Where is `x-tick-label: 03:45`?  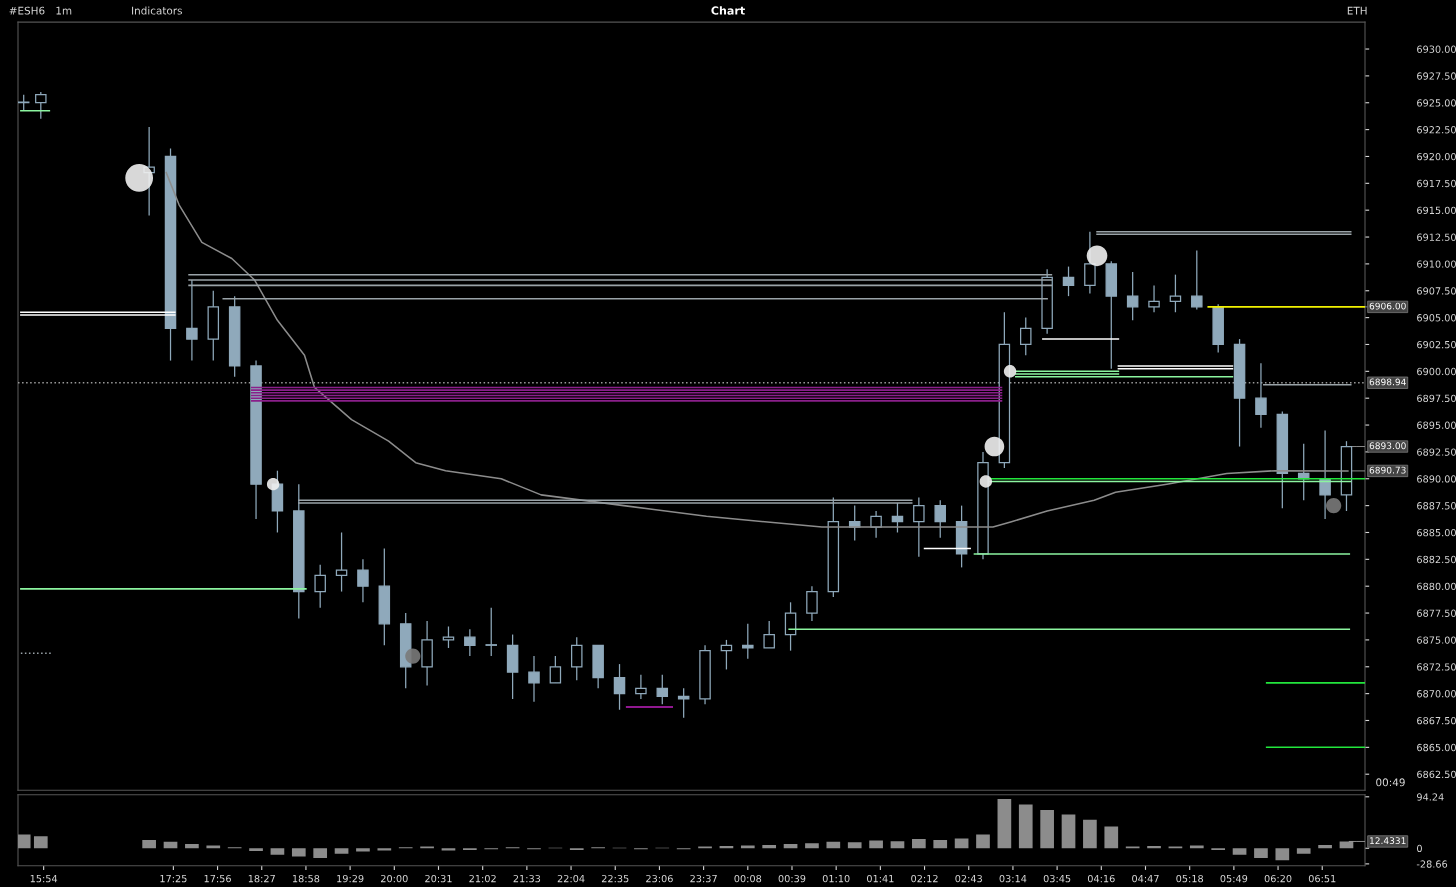
x-tick-label: 03:45 is located at coordinates (1057, 878).